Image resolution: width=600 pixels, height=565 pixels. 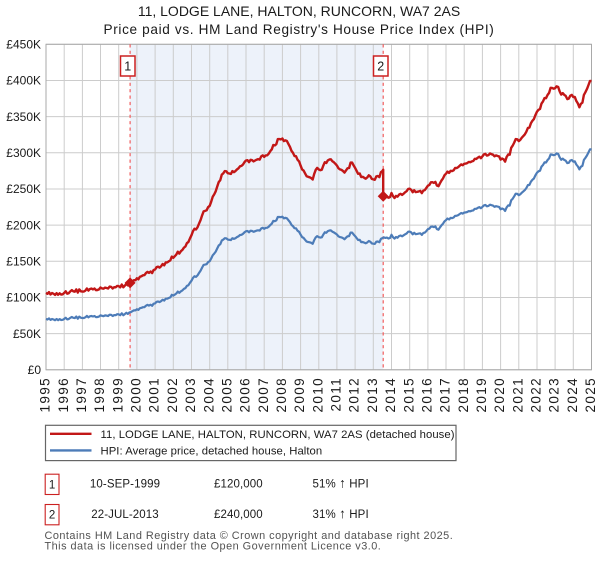 What do you see at coordinates (281, 394) in the screenshot?
I see `svg-text: 2008` at bounding box center [281, 394].